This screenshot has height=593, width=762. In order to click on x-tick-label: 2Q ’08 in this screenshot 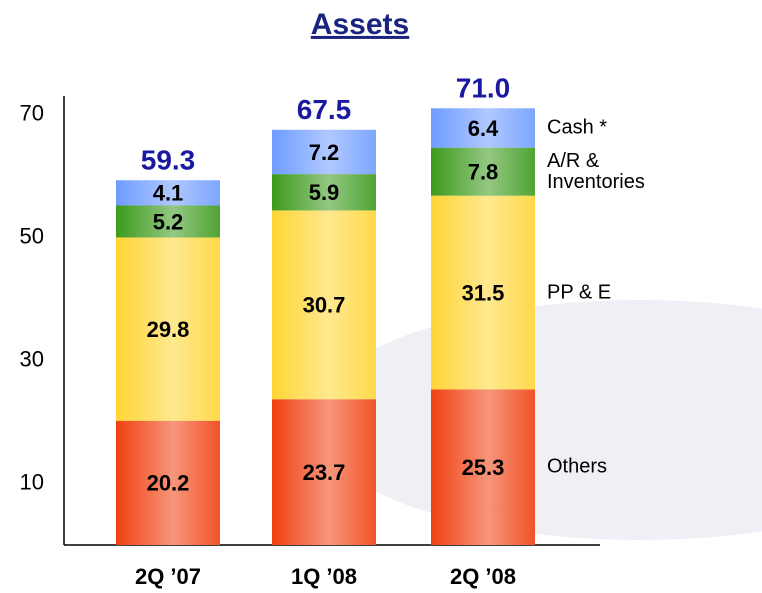, I will do `click(483, 576)`.